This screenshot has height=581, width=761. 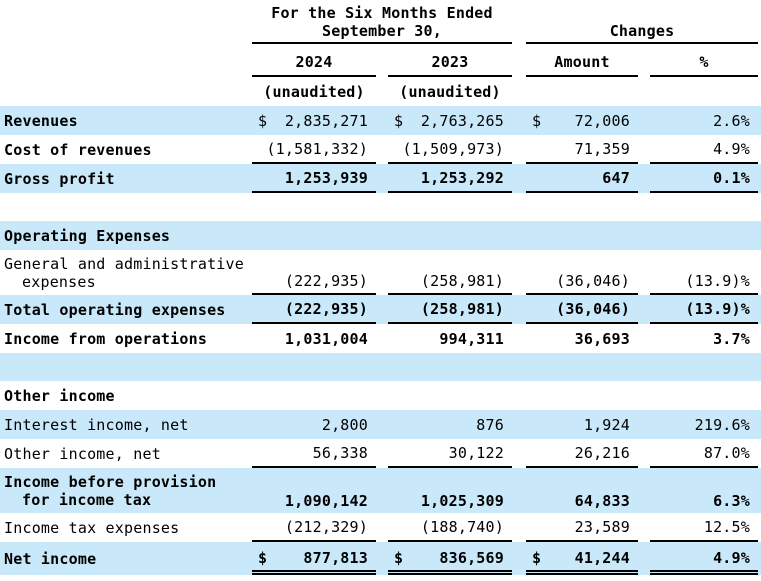 What do you see at coordinates (380, 367) in the screenshot?
I see `spacer-row` at bounding box center [380, 367].